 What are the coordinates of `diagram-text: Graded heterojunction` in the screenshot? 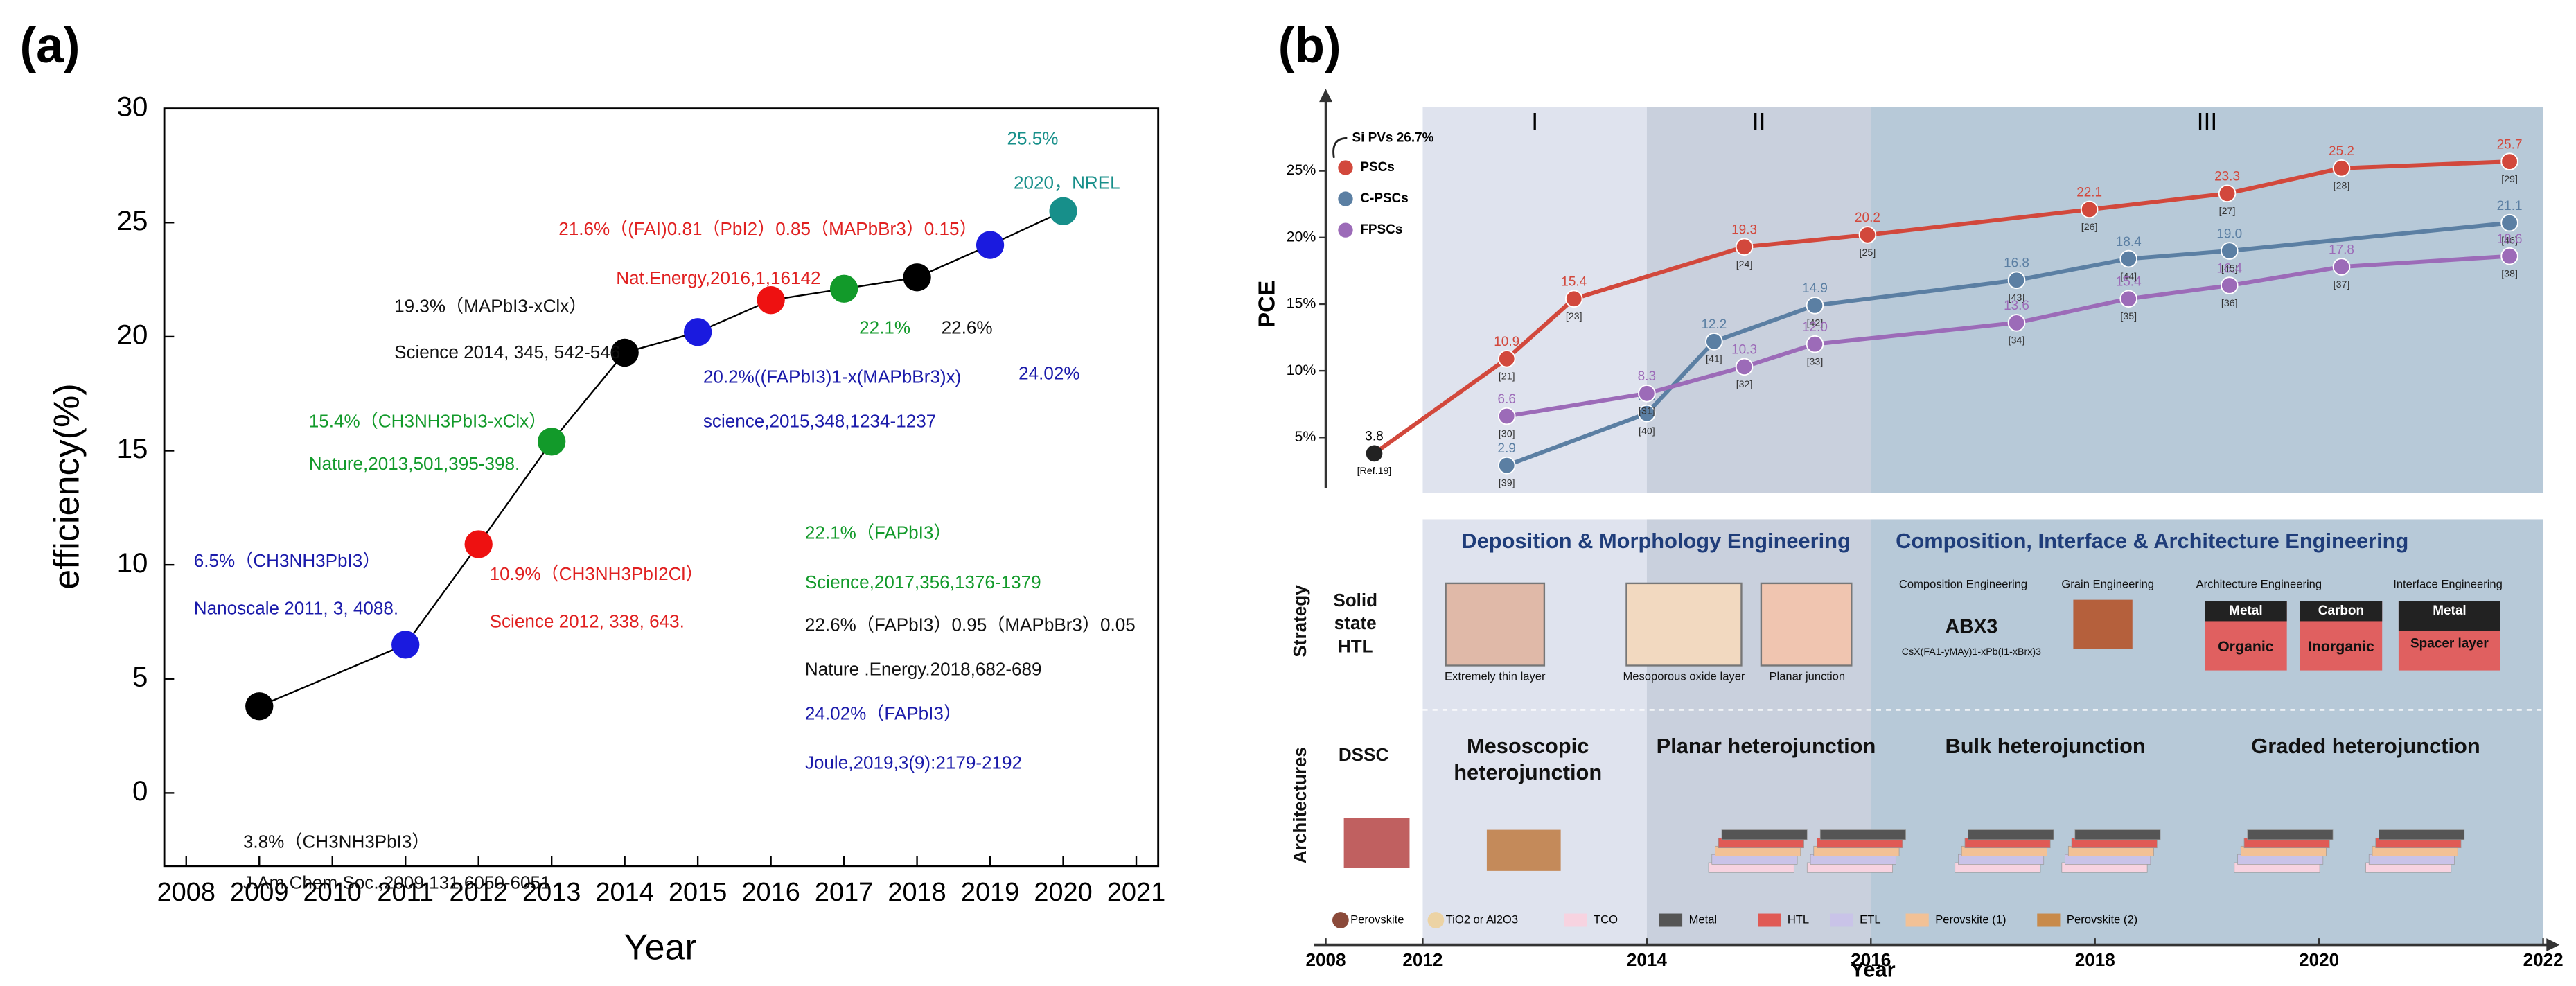 It's located at (2365, 746).